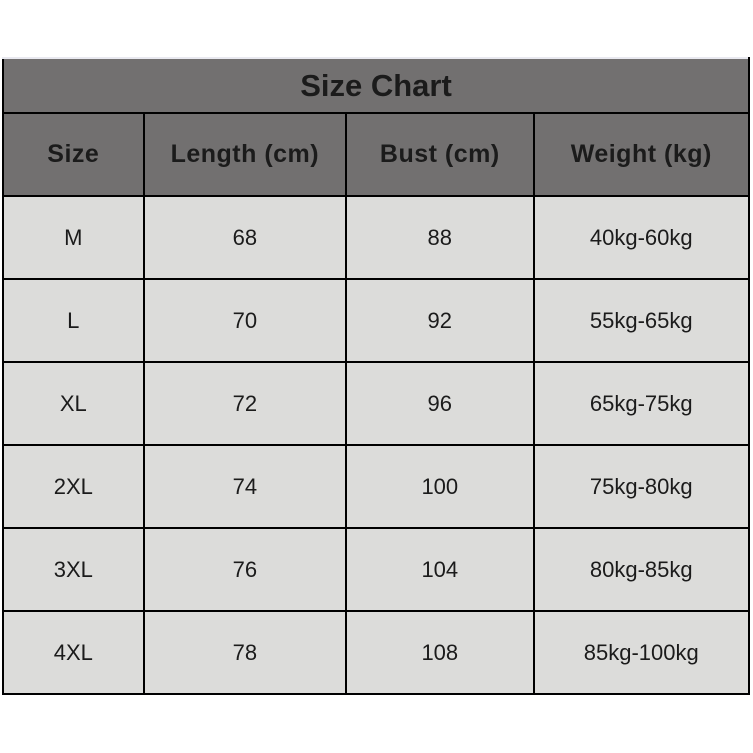 The height and width of the screenshot is (753, 753). What do you see at coordinates (245, 486) in the screenshot?
I see `cell-length: 74` at bounding box center [245, 486].